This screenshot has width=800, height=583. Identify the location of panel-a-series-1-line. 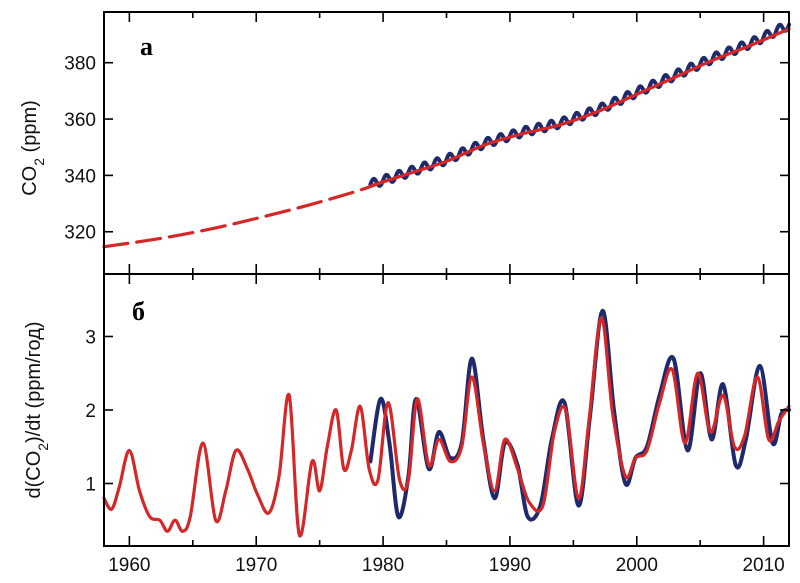
(579, 107).